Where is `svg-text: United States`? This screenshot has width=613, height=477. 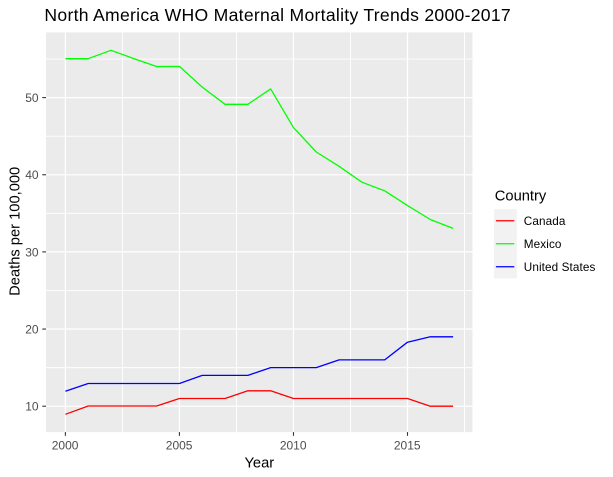 svg-text: United States is located at coordinates (560, 267).